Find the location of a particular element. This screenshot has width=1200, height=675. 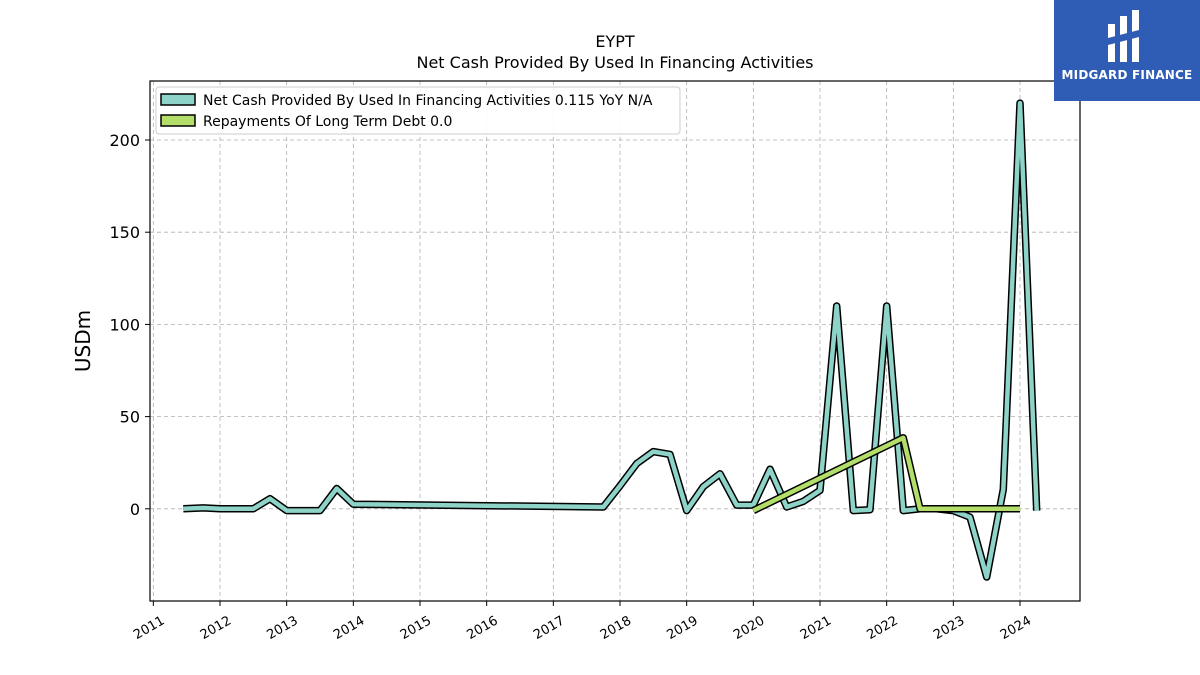

x-tick-label: 2017 is located at coordinates (549, 628).